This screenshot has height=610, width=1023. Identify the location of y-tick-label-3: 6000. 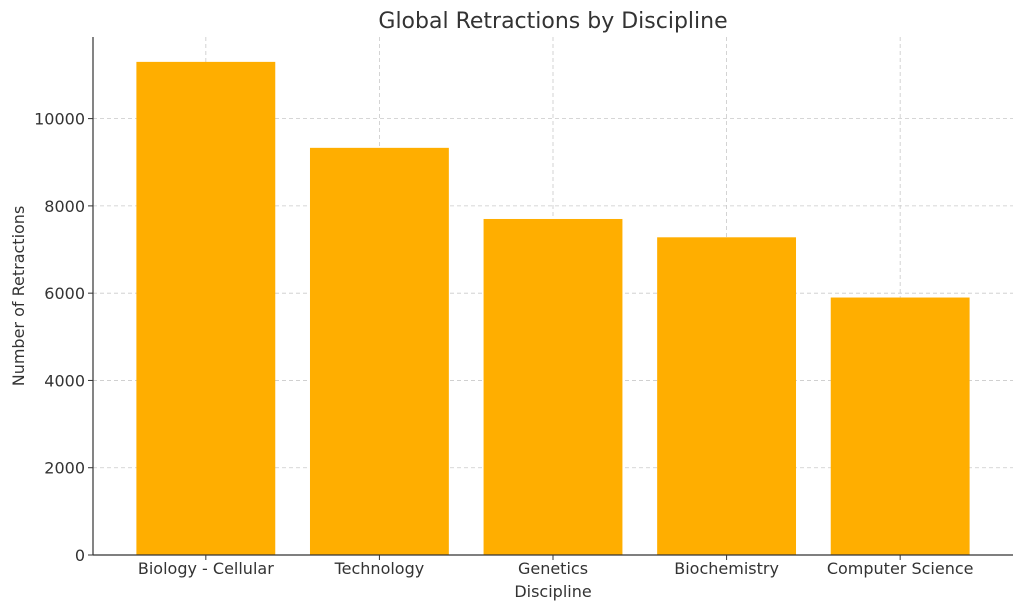
(64, 293).